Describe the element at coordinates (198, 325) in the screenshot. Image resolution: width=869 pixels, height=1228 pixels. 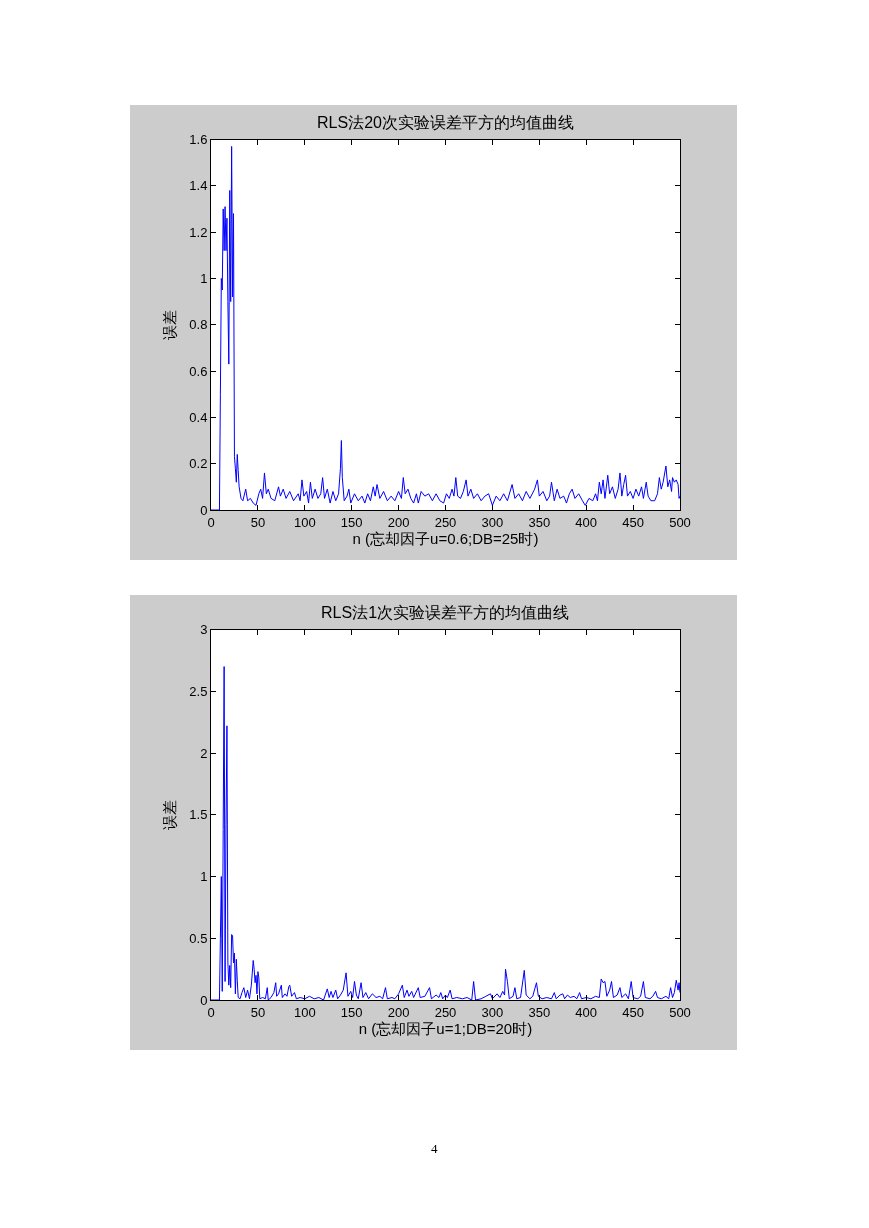
I see `y-tick-label: 0.8` at that location.